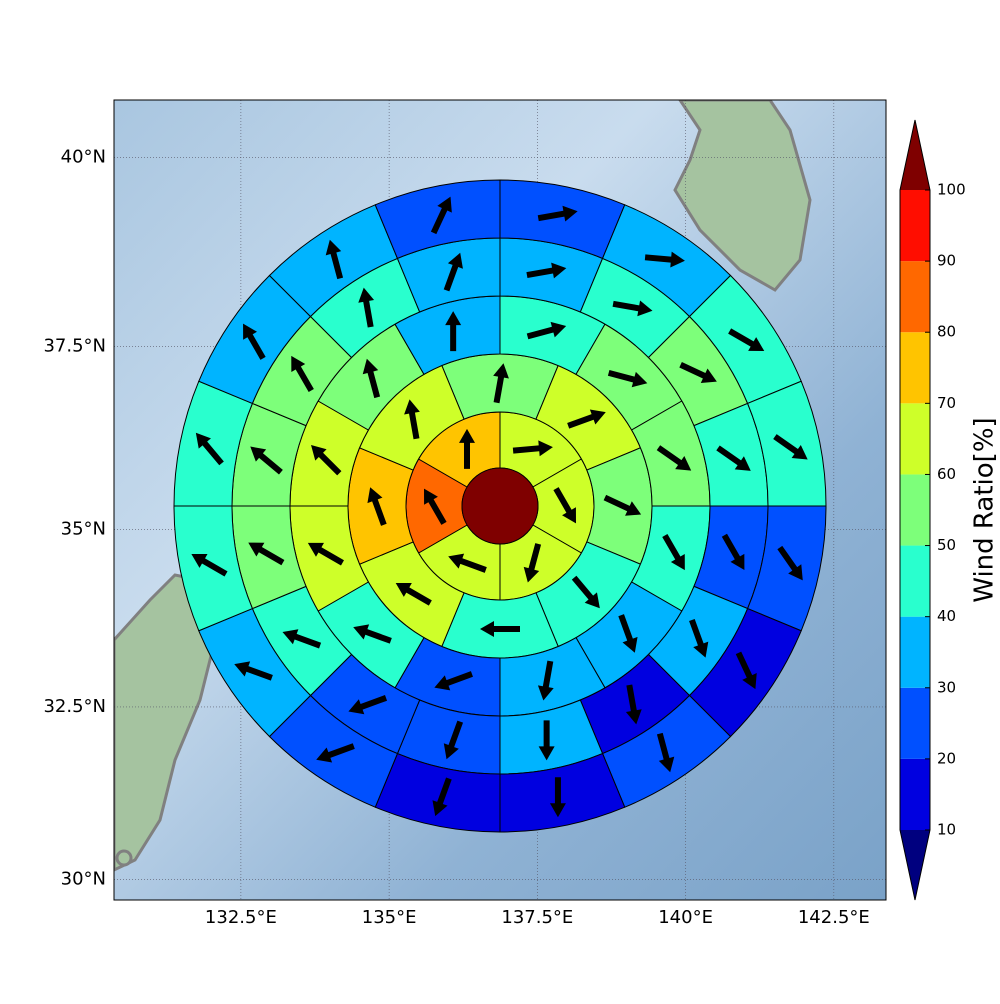 This screenshot has height=1004, width=1000. Describe the element at coordinates (946, 758) in the screenshot. I see `colorbar-tick-label: 20` at that location.